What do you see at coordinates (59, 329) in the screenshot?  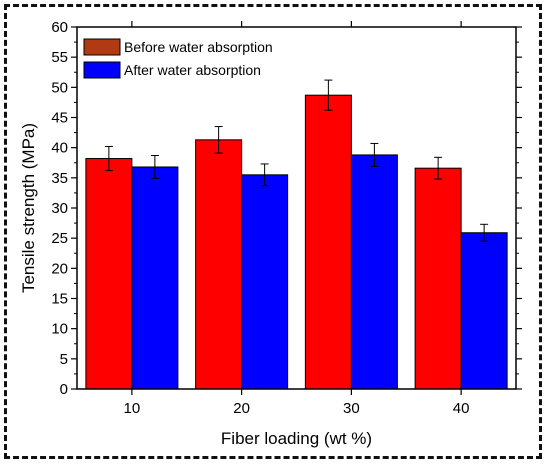 I see `y-tick-label-10: 10` at bounding box center [59, 329].